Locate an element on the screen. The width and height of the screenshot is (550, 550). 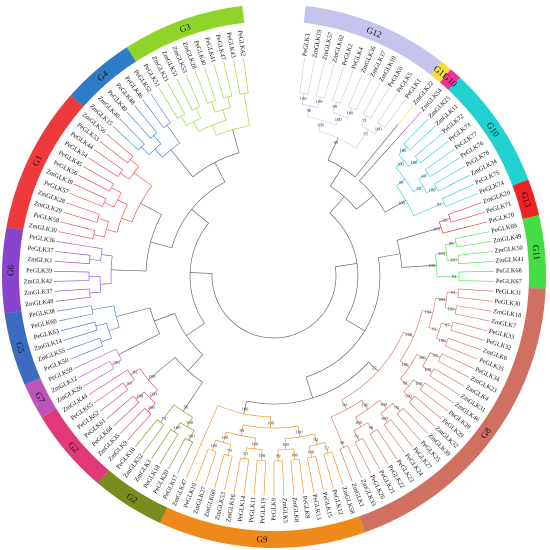
bootstrap-value: 44 is located at coordinates (423, 175).